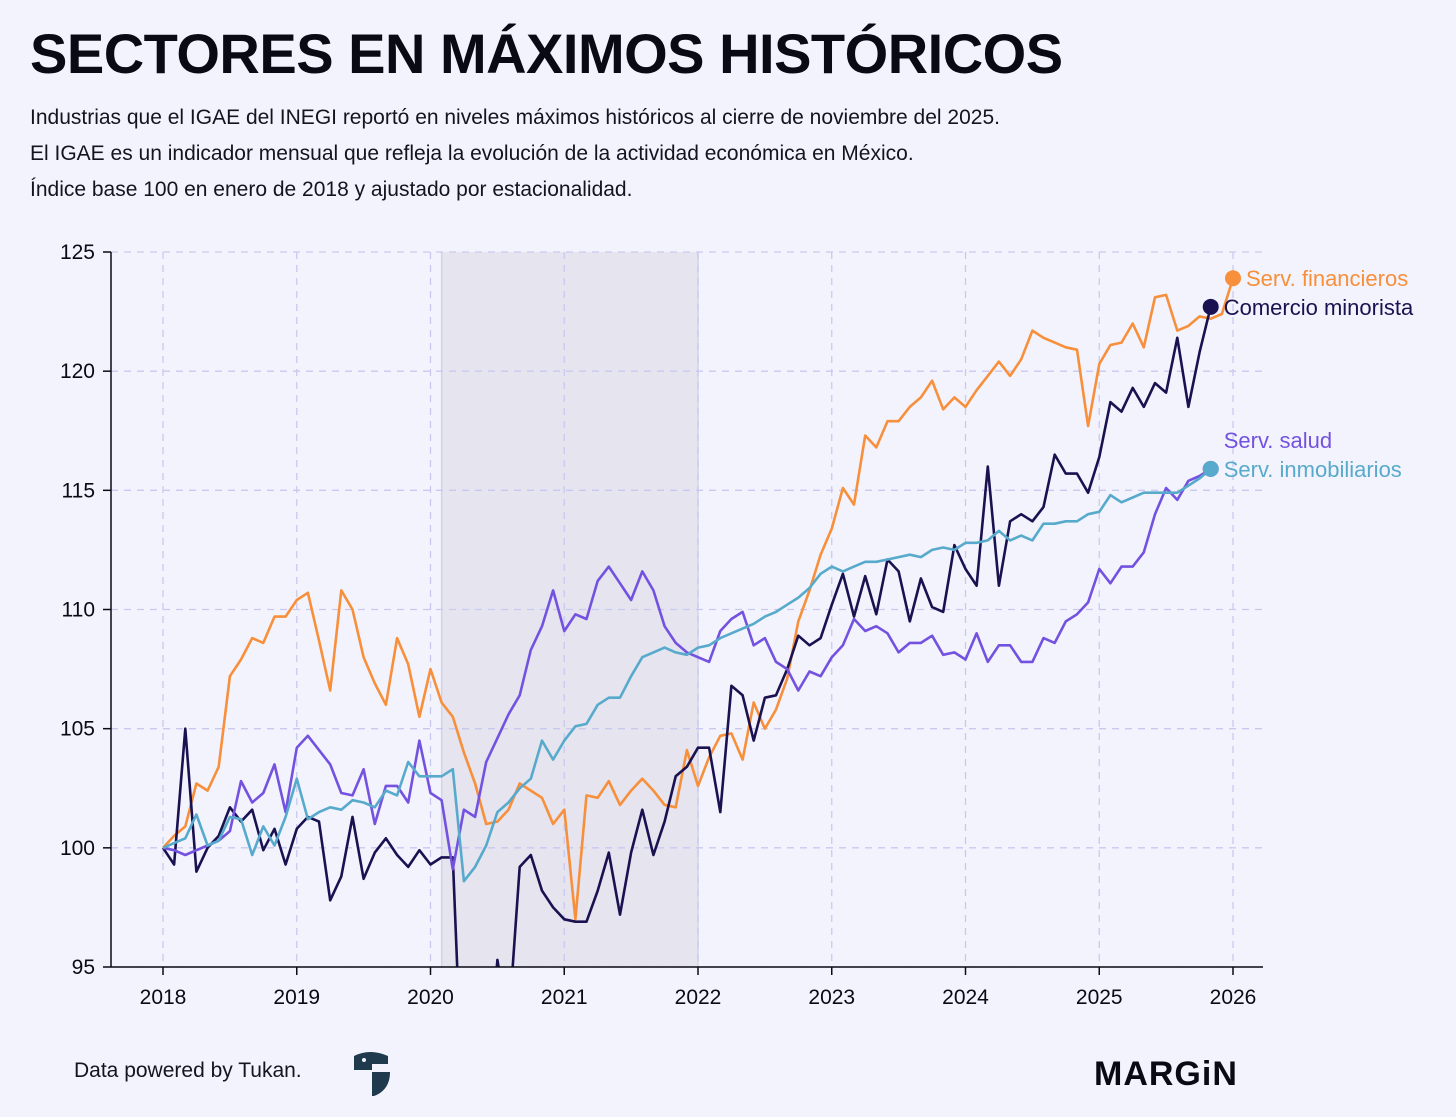 This screenshot has width=1456, height=1117. What do you see at coordinates (77, 371) in the screenshot?
I see `y-tick-label: 120` at bounding box center [77, 371].